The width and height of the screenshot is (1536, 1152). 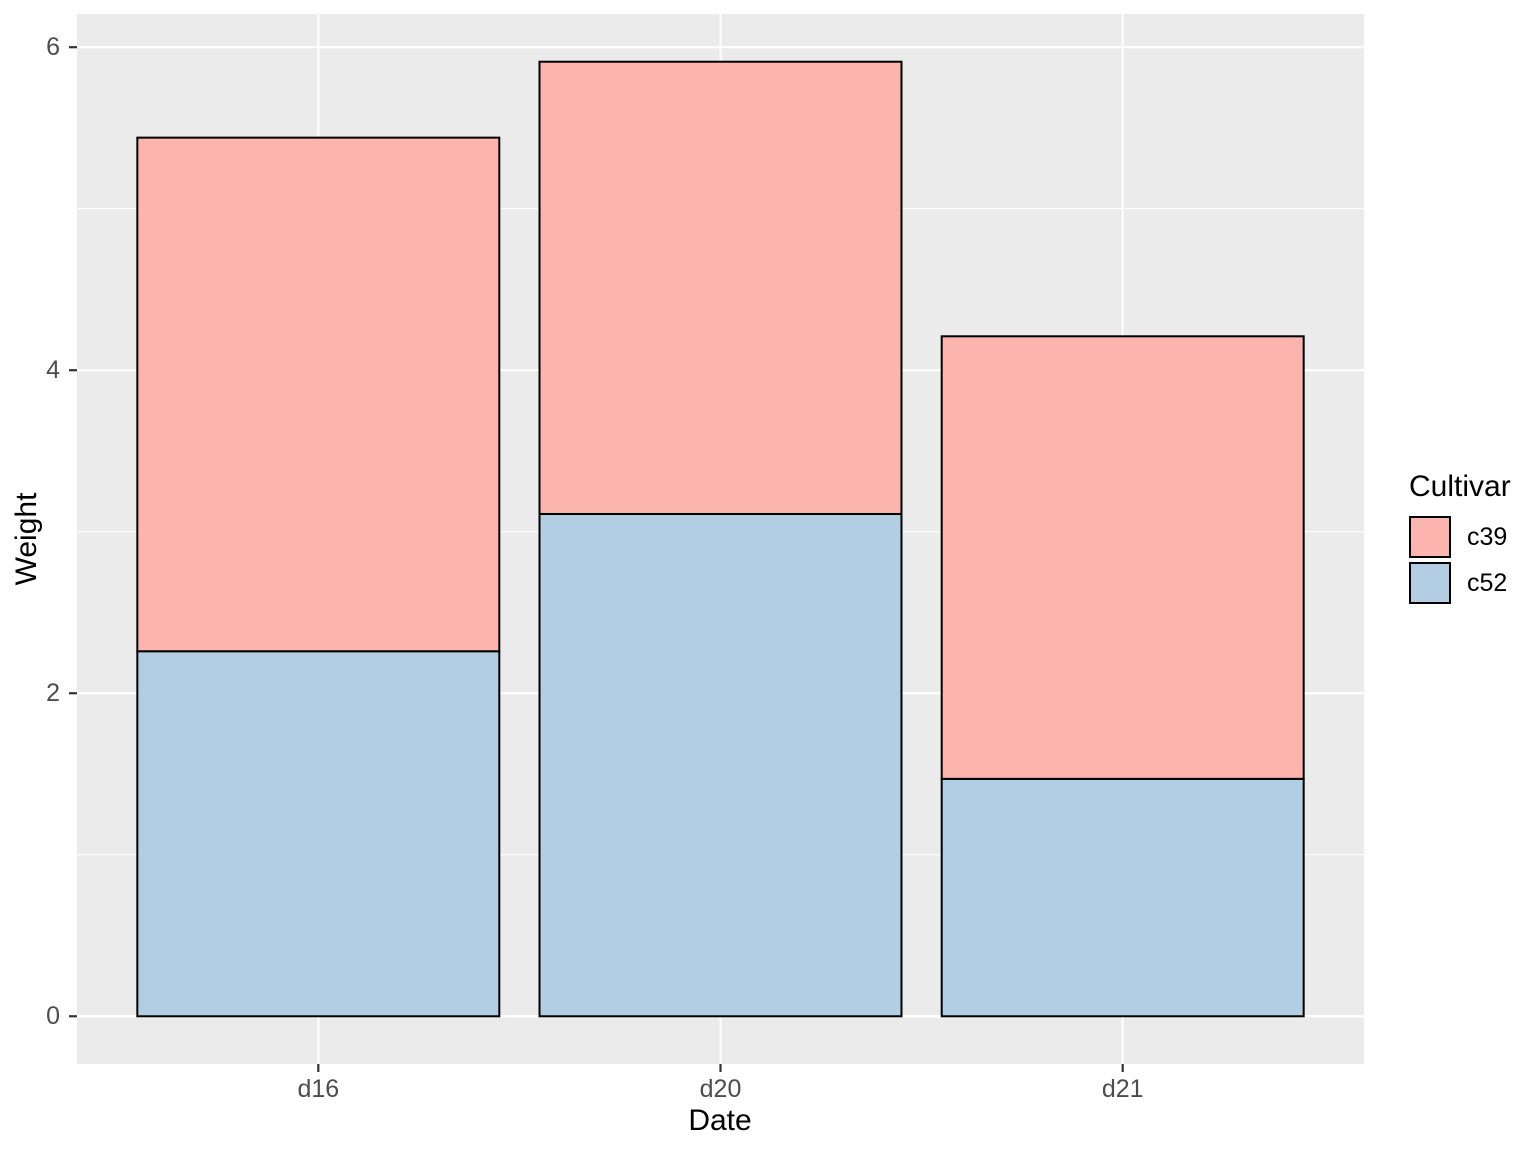 What do you see at coordinates (1487, 583) in the screenshot?
I see `legend-label-c52: c52` at bounding box center [1487, 583].